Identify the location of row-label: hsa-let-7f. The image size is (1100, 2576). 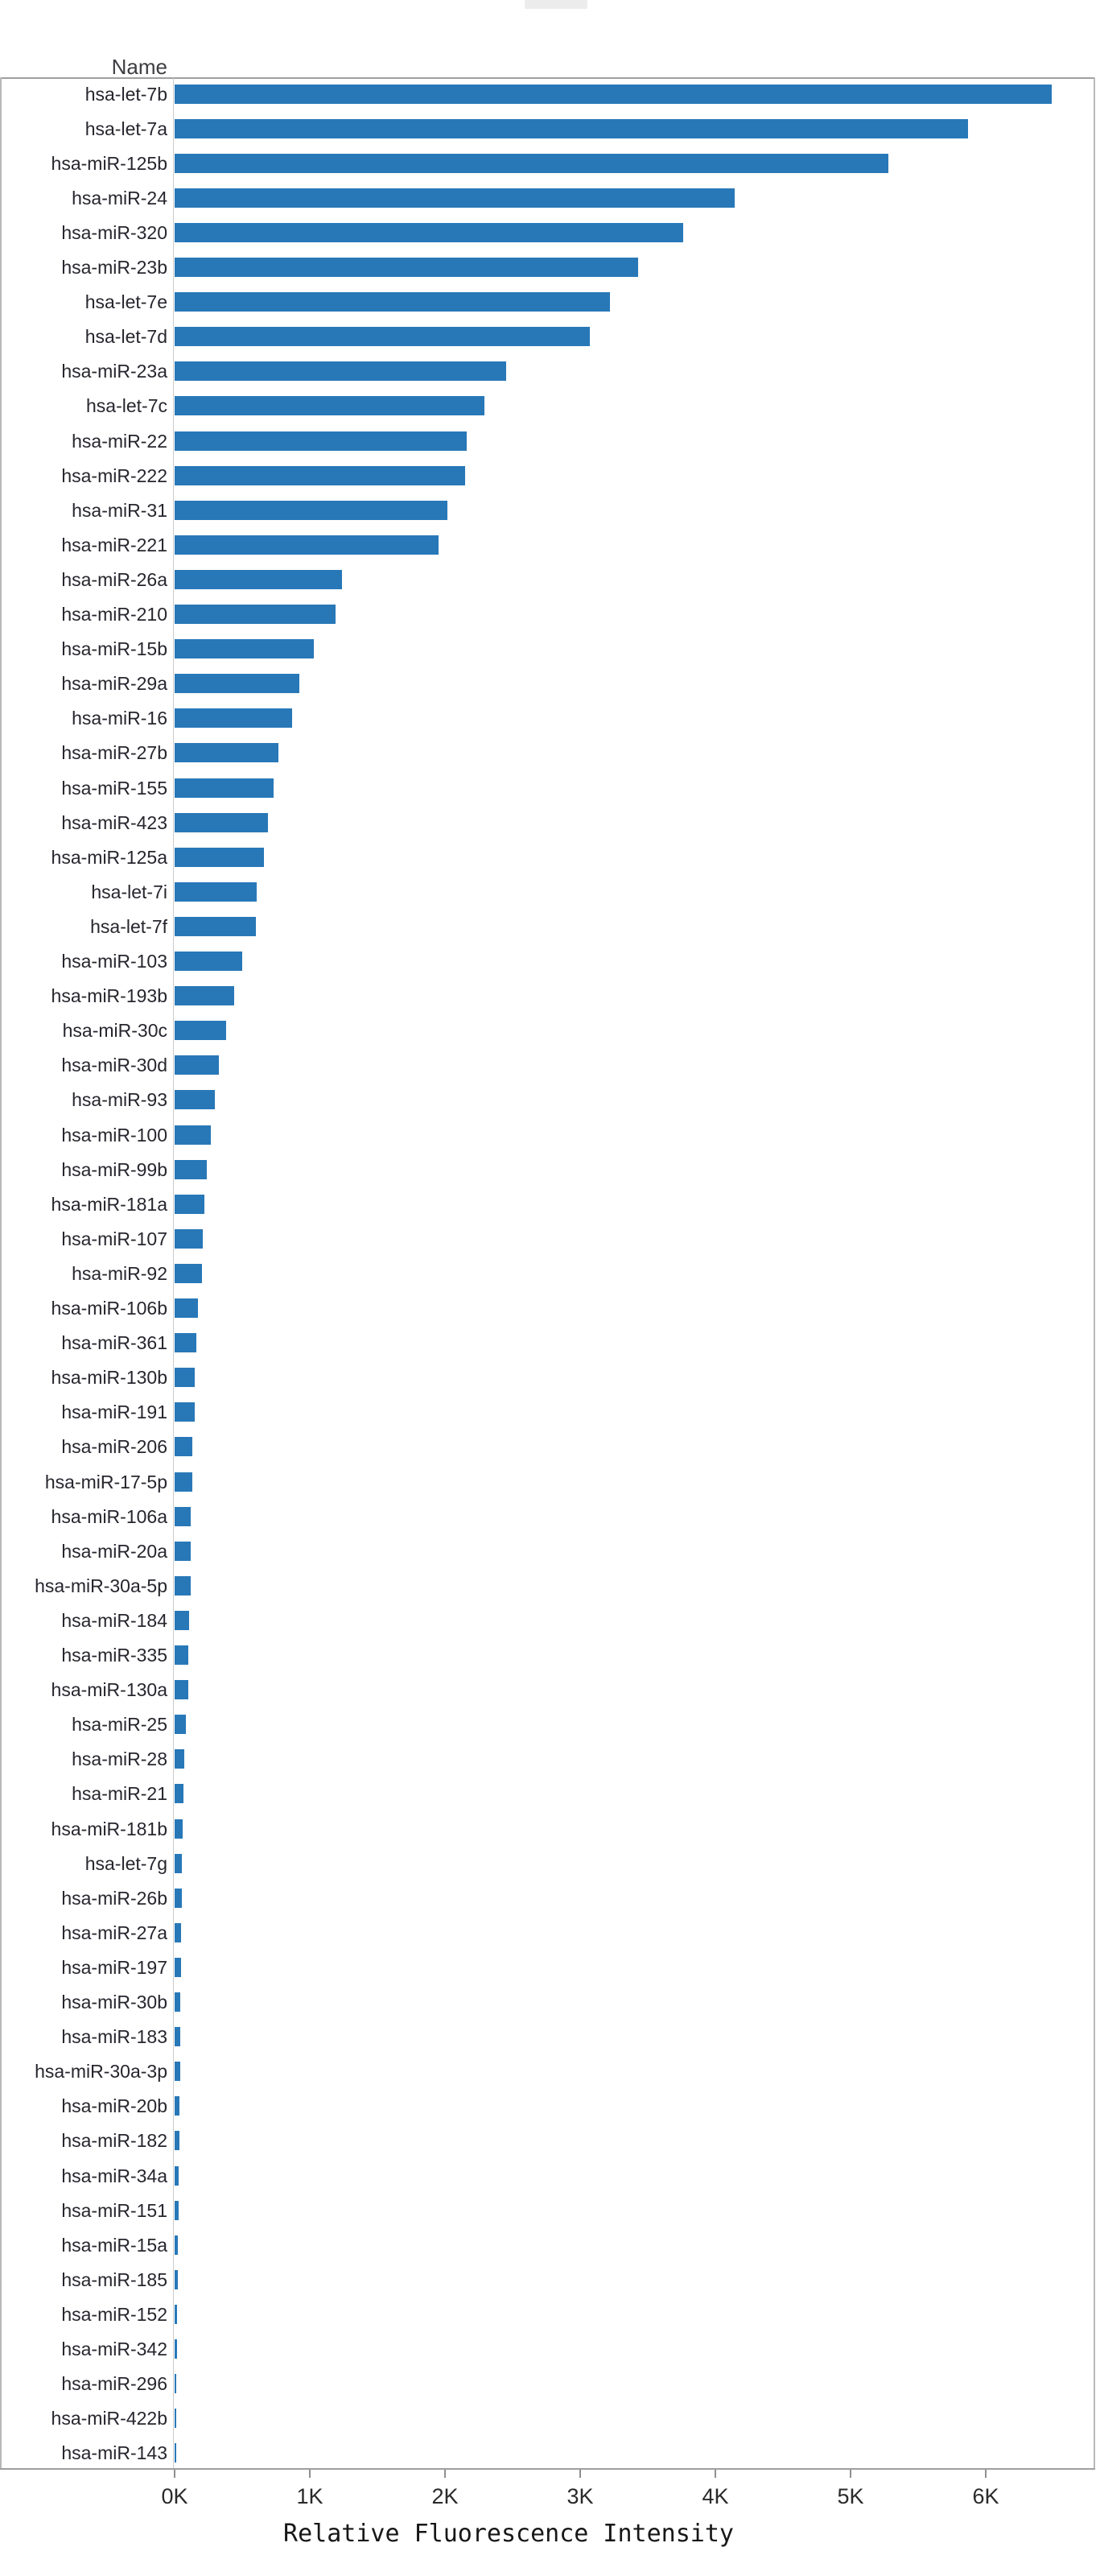
(128, 926).